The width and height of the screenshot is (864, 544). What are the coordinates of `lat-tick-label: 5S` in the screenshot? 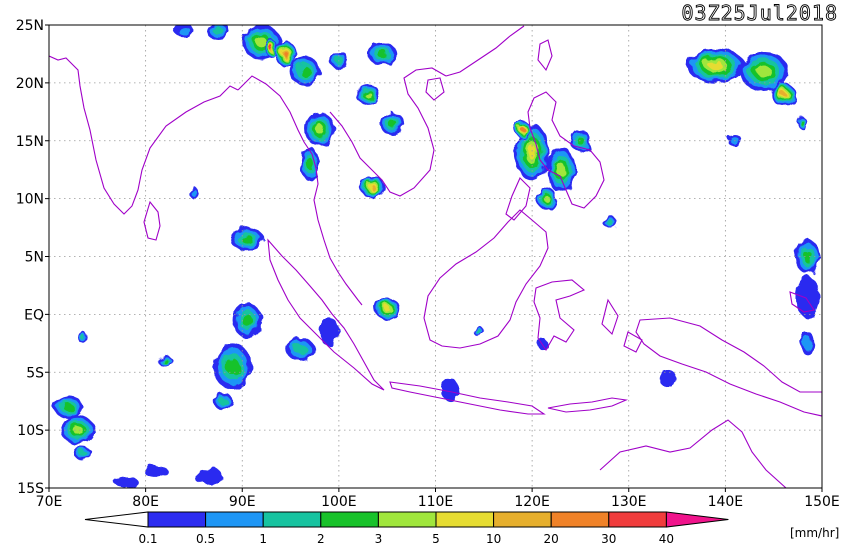 It's located at (35, 373).